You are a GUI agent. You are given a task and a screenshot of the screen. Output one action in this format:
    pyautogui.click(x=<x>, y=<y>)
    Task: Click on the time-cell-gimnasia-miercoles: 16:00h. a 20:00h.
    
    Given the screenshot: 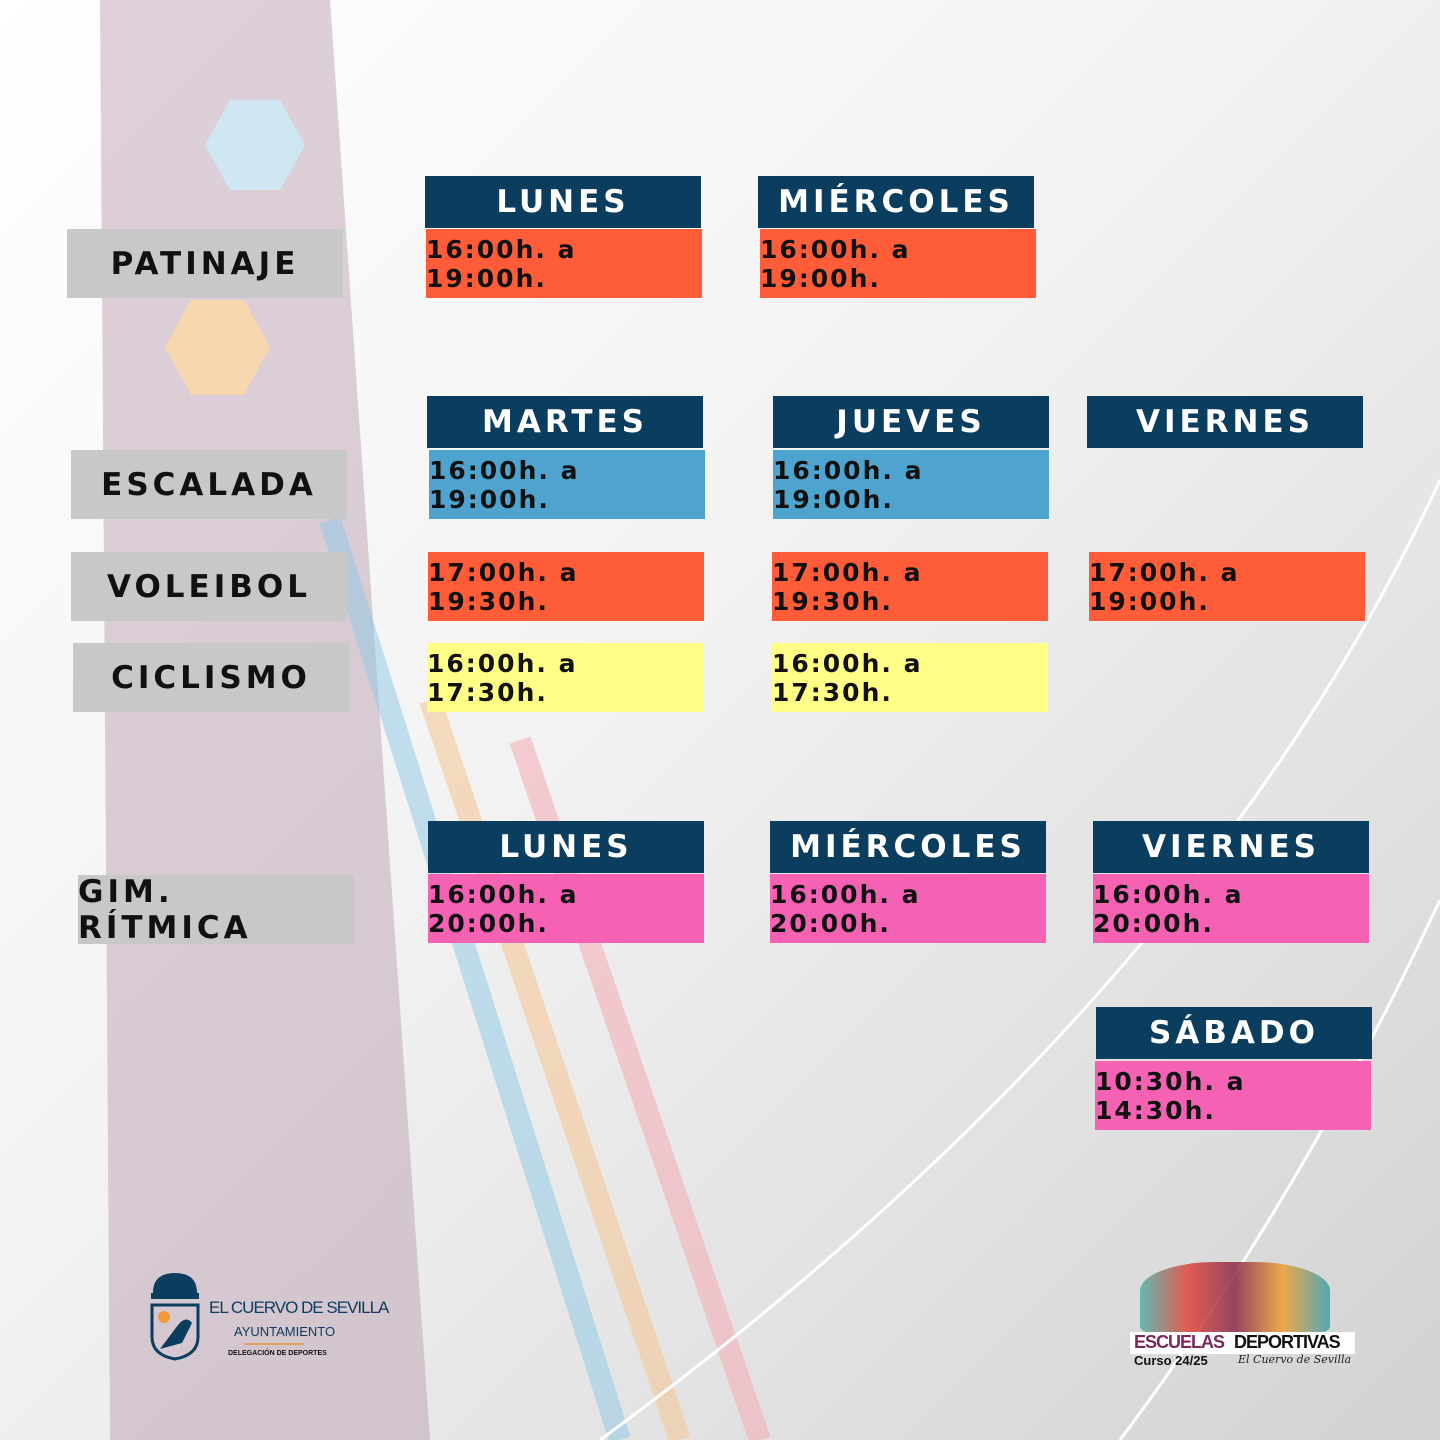 What is the action you would take?
    pyautogui.click(x=908, y=908)
    